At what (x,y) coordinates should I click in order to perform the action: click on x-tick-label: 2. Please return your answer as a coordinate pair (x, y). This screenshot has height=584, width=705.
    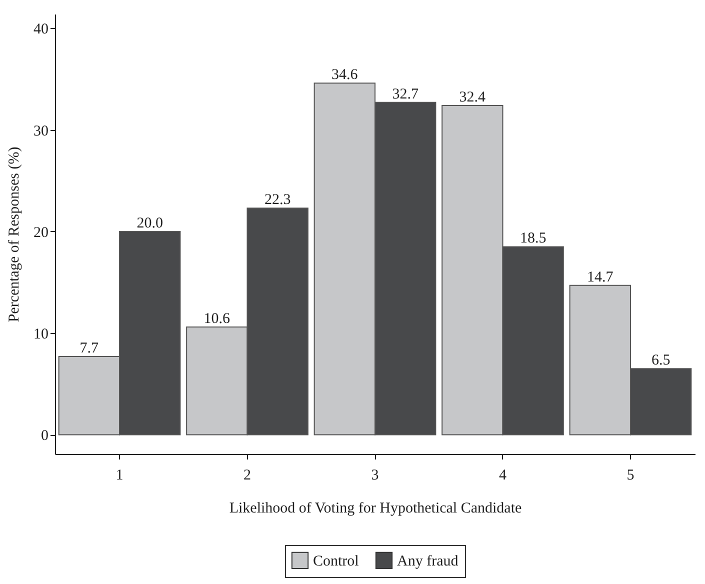
    Looking at the image, I should click on (248, 476).